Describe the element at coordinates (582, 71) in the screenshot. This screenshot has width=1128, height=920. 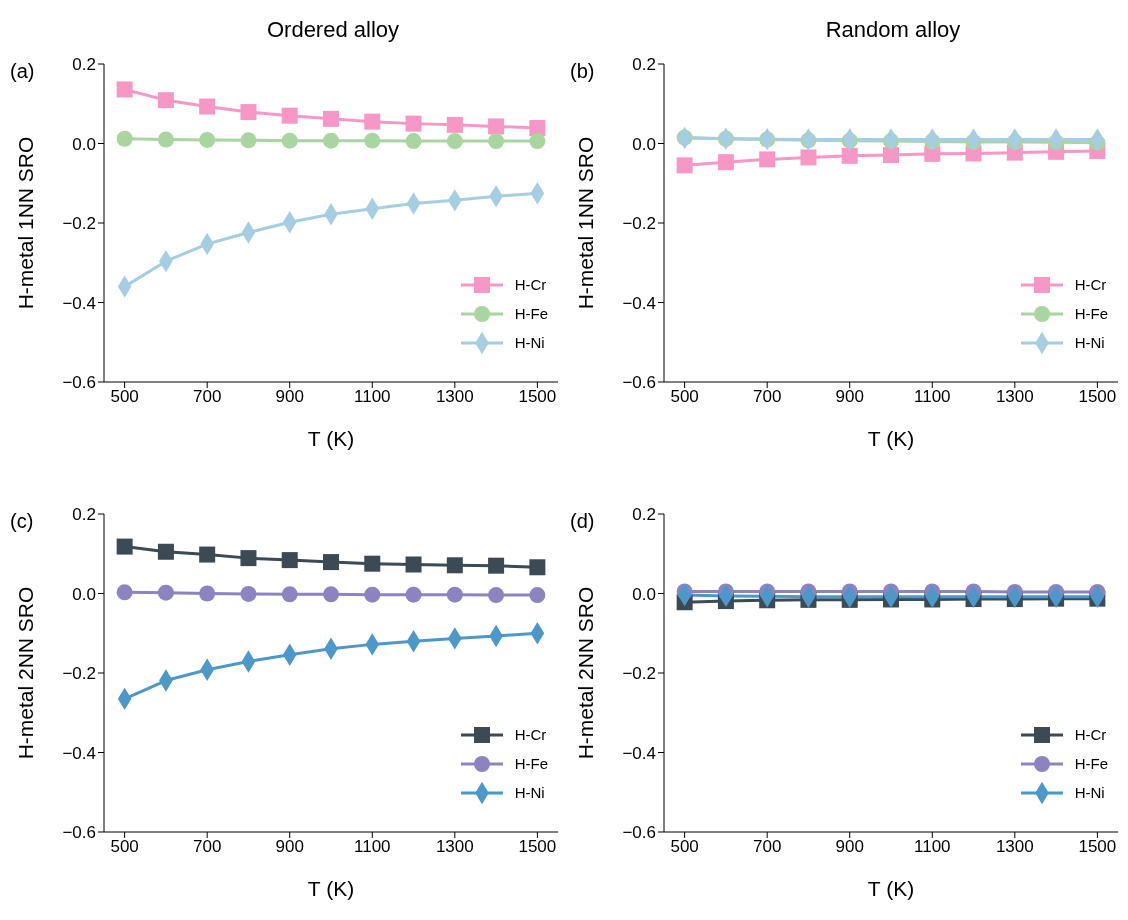
I see `text: (b)` at that location.